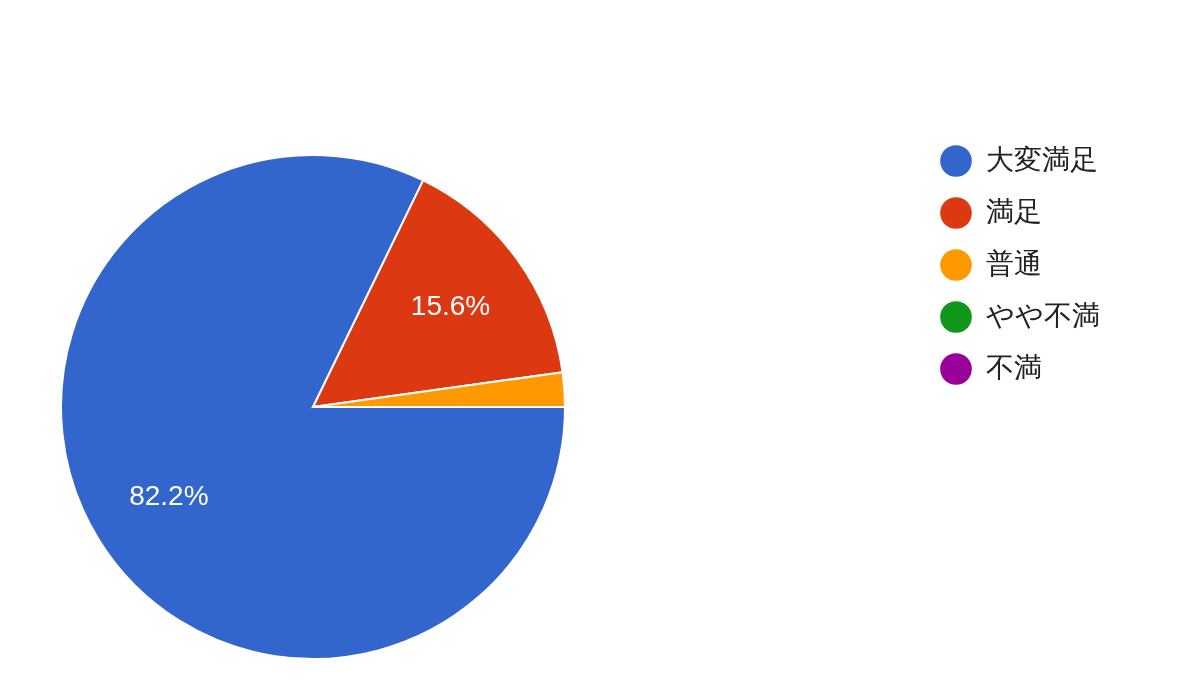 The height and width of the screenshot is (695, 1200). Describe the element at coordinates (450, 306) in the screenshot. I see `data-label: 15.6%` at that location.